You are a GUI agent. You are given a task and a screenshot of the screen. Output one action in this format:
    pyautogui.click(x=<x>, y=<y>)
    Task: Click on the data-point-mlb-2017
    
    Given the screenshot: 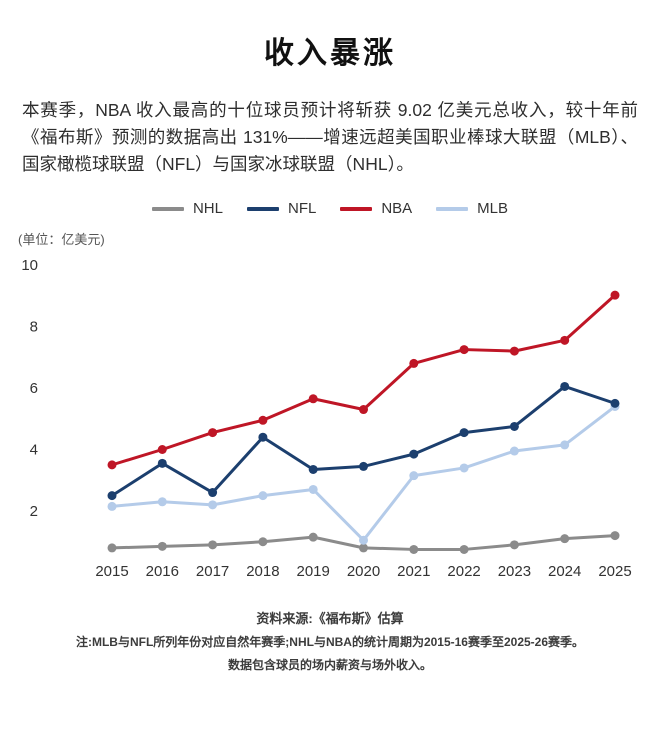 What is the action you would take?
    pyautogui.click(x=213, y=505)
    